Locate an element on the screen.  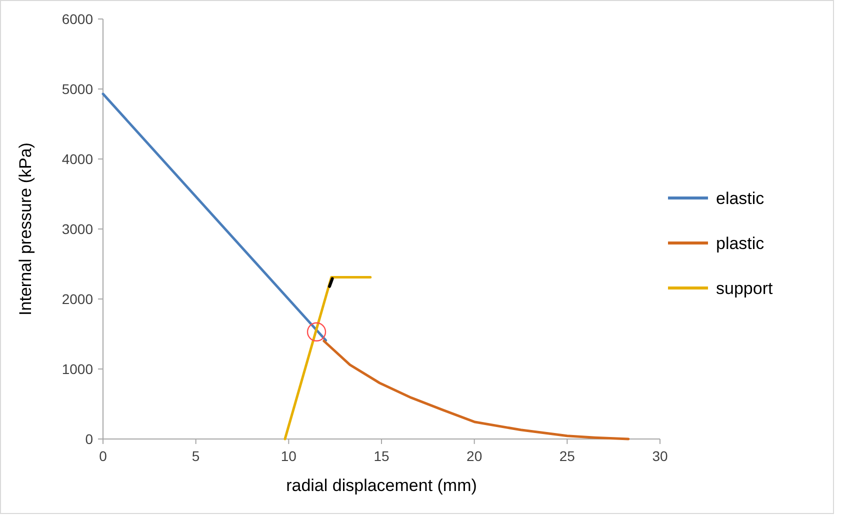
y-tick-label: 6000 is located at coordinates (78, 19).